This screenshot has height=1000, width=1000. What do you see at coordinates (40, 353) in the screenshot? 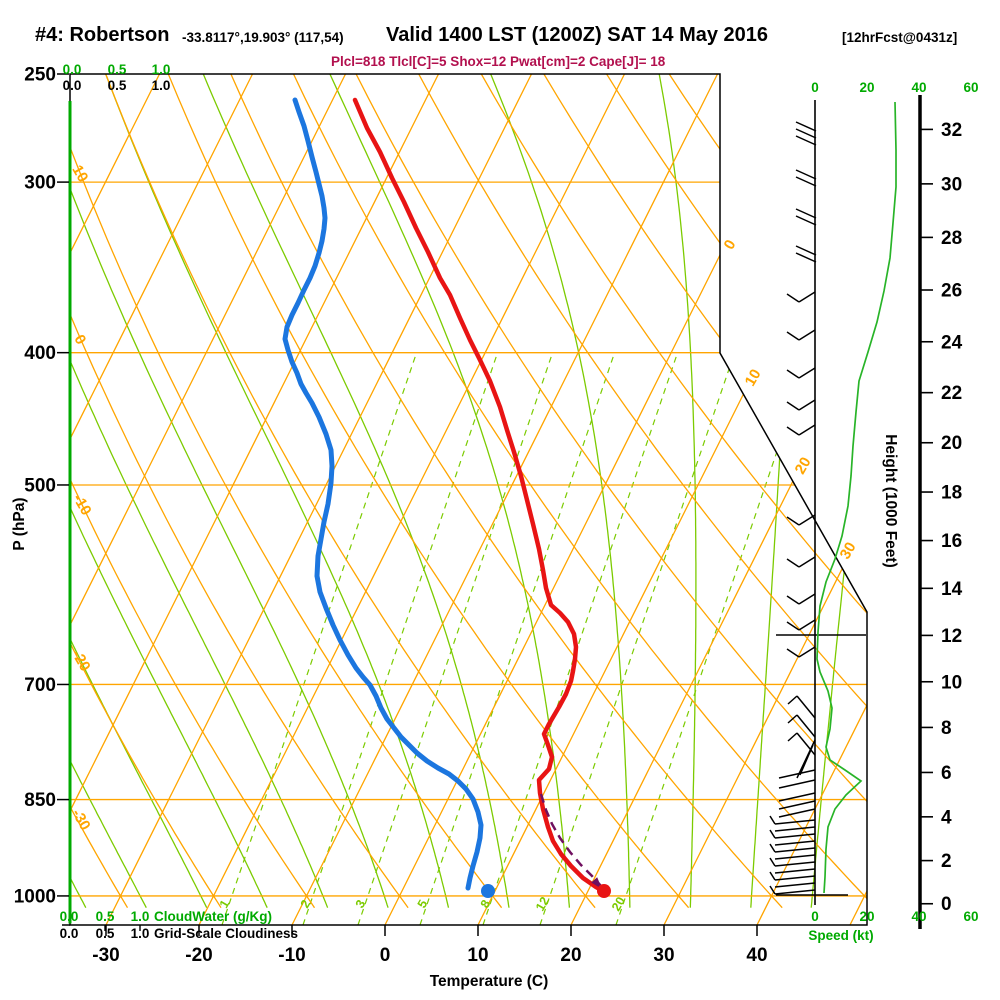
I see `svg-text: 400` at bounding box center [40, 353].